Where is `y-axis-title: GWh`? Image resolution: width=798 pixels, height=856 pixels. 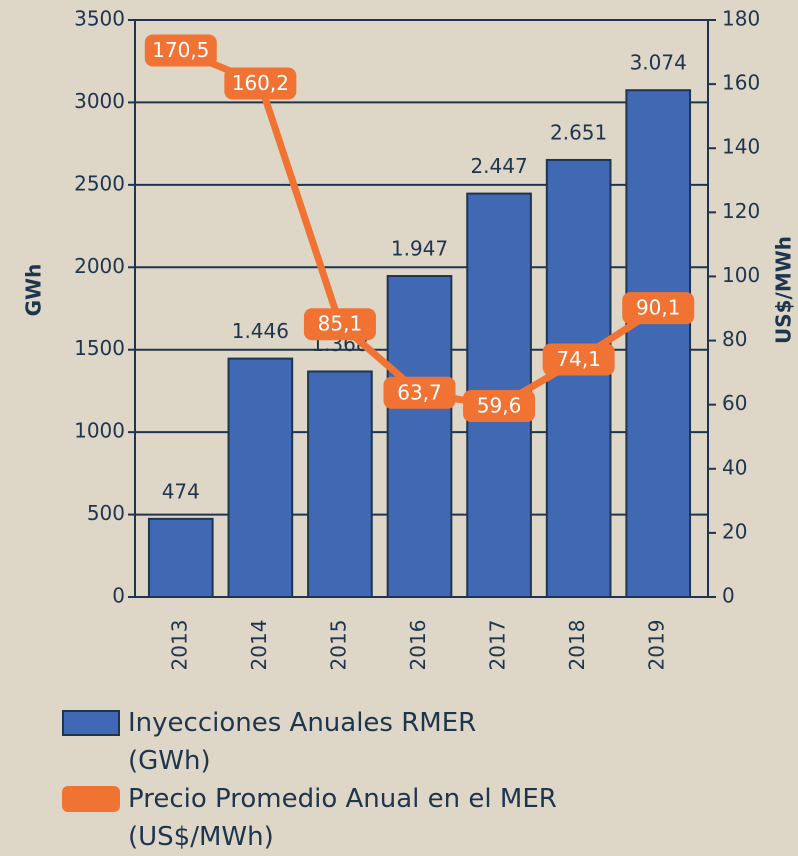
y-axis-title: GWh is located at coordinates (34, 290).